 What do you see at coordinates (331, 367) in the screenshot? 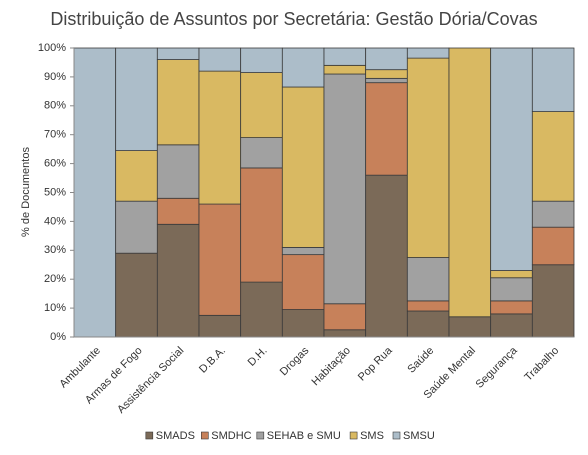
I see `x-tick-label: Habitação` at bounding box center [331, 367].